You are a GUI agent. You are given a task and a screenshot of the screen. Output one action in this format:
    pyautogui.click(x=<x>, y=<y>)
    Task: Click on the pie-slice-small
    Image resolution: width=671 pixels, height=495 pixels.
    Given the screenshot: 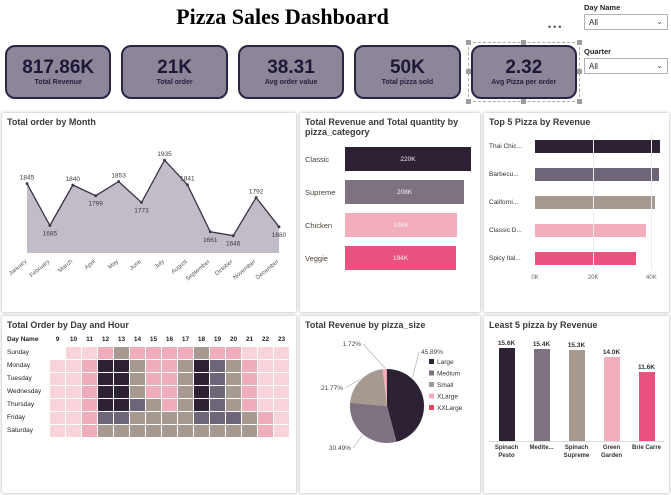 What is the action you would take?
    pyautogui.click(x=368, y=388)
    